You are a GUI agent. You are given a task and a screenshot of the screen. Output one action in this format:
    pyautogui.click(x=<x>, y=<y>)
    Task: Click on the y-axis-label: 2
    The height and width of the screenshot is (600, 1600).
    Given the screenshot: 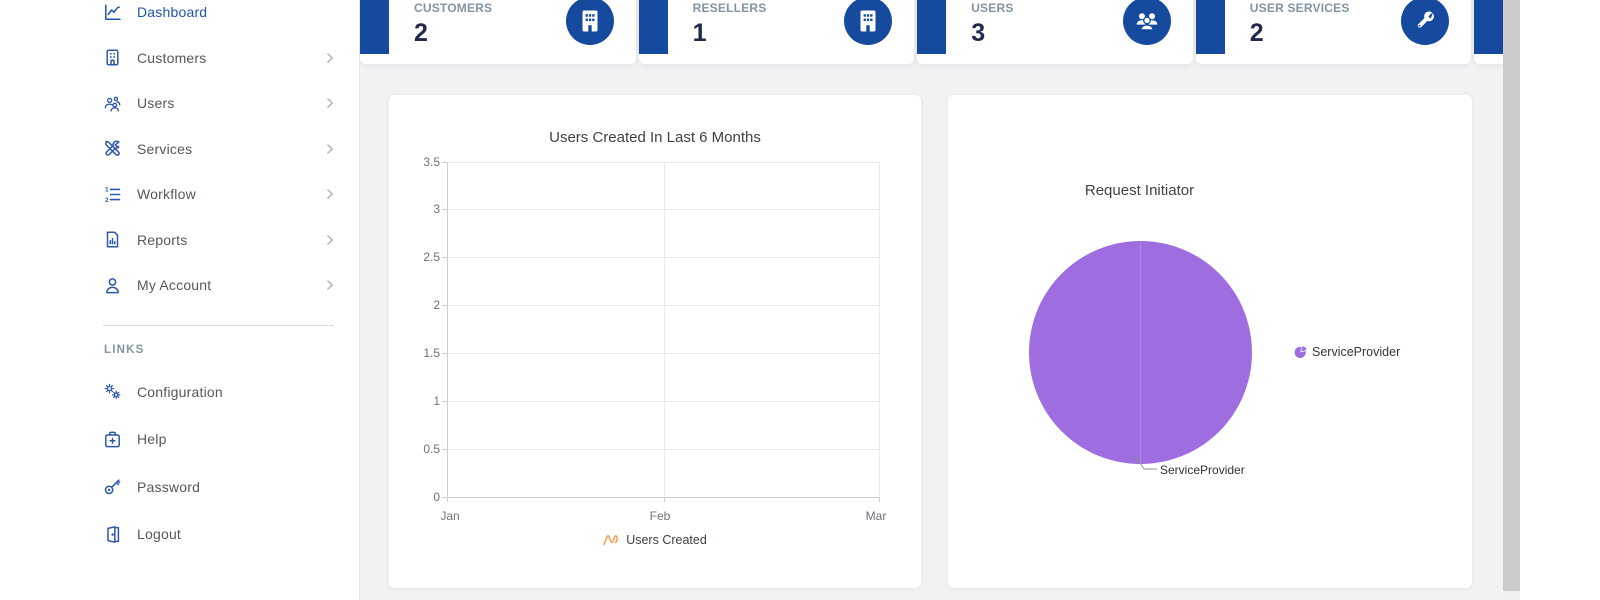 What is the action you would take?
    pyautogui.click(x=436, y=305)
    